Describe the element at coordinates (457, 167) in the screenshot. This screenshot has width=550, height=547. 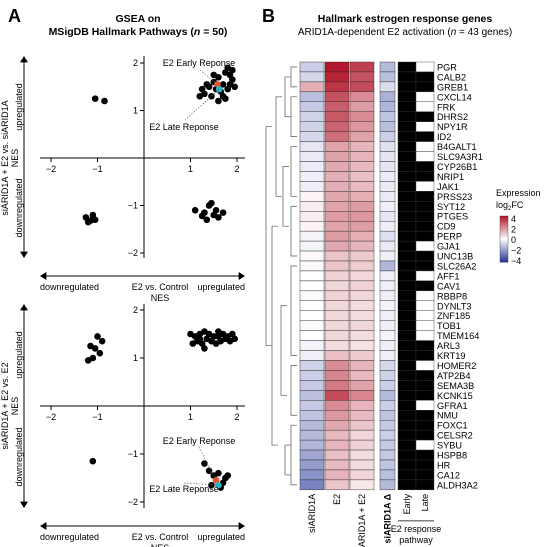
I see `gene-label: CYP26B1` at that location.